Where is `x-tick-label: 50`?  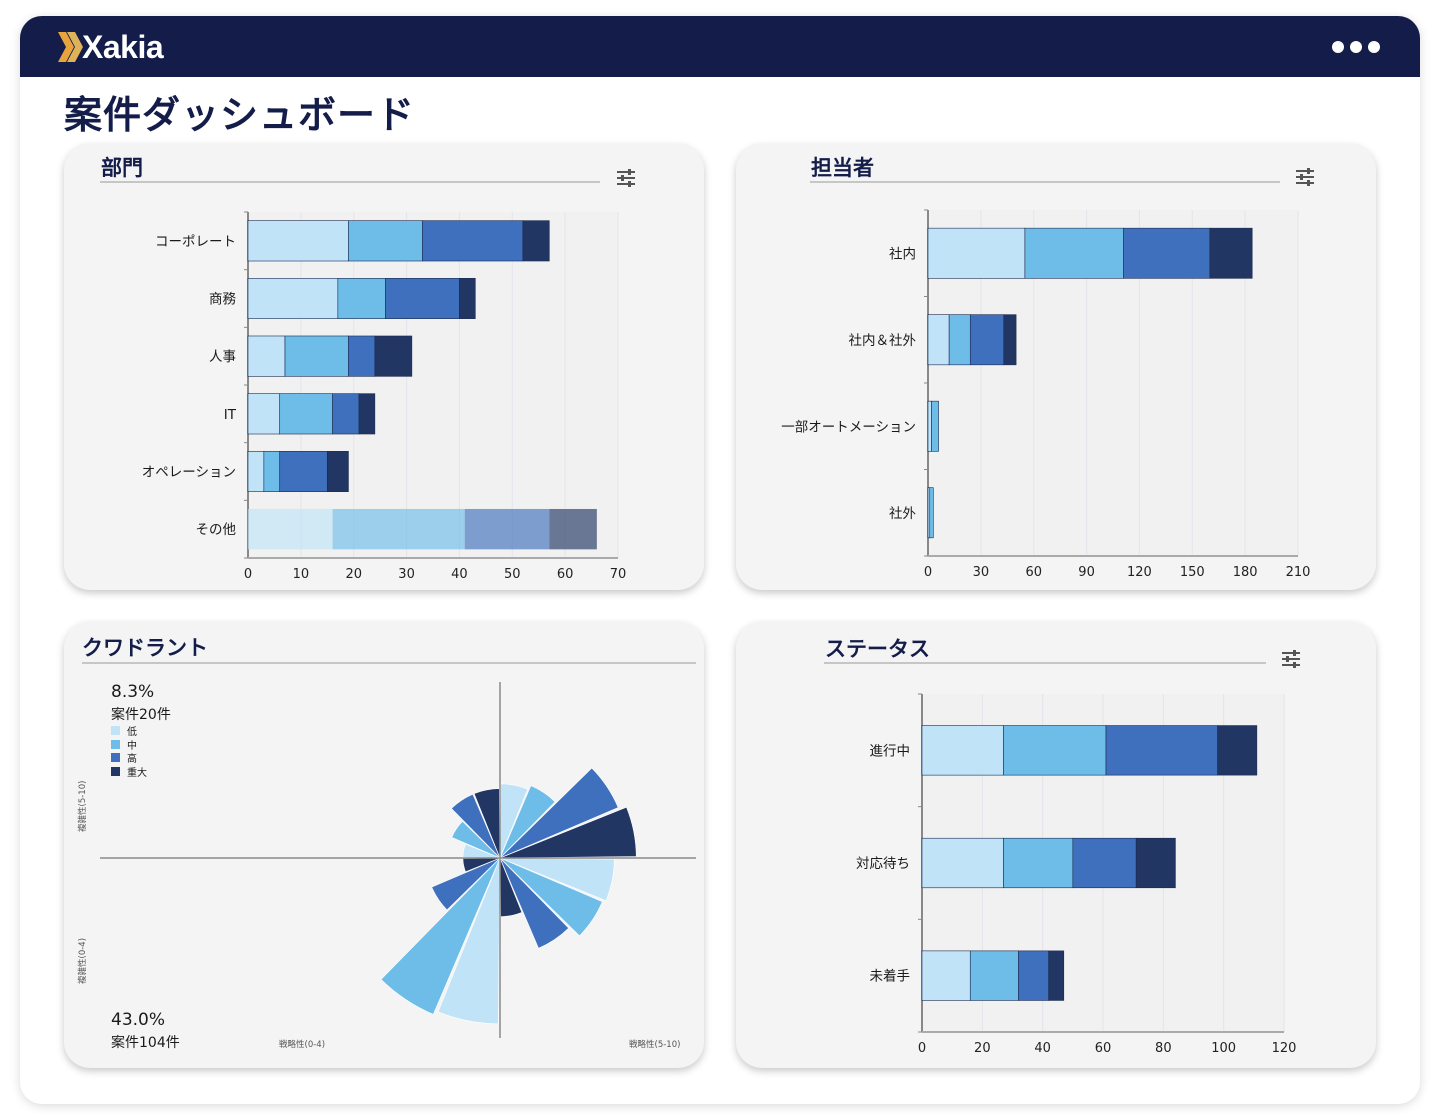 x-tick-label: 50 is located at coordinates (512, 574).